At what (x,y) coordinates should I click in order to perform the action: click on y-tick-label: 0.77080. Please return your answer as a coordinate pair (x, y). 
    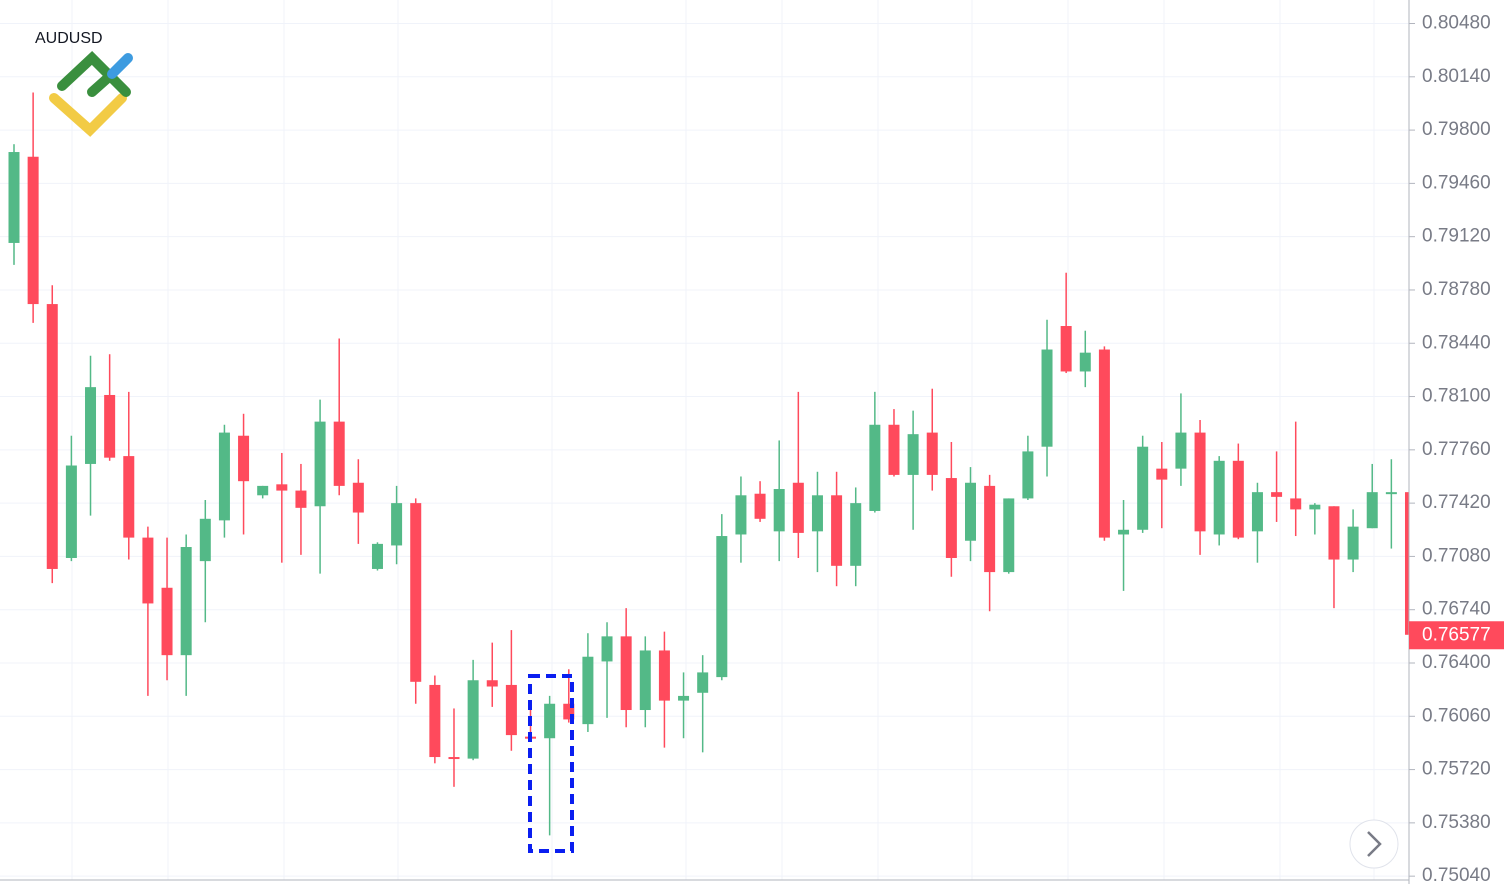
    Looking at the image, I should click on (1456, 555).